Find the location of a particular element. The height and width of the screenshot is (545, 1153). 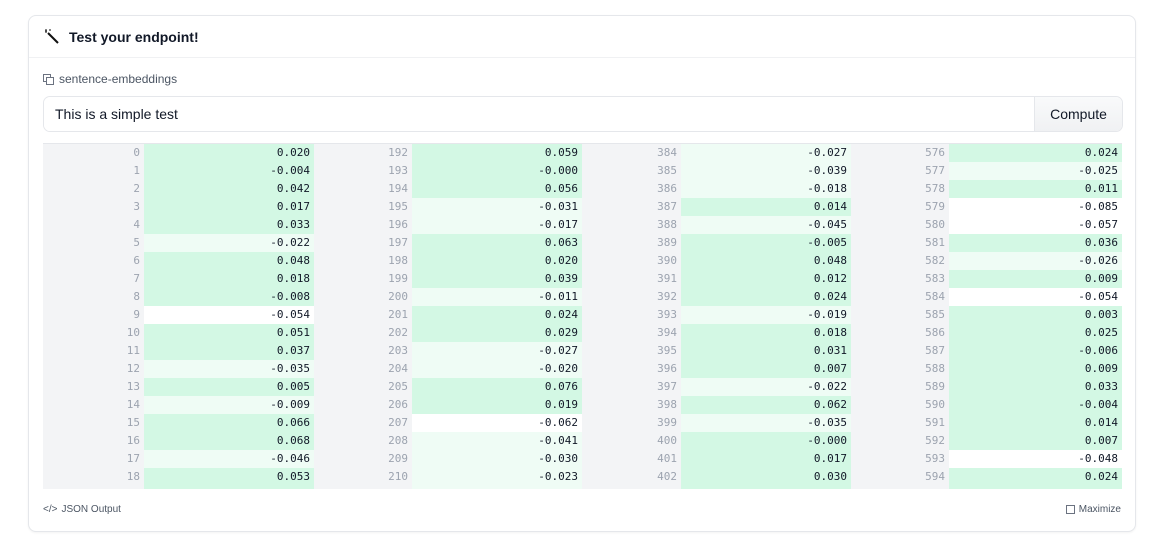

value-cell: -0.062 is located at coordinates (497, 423).